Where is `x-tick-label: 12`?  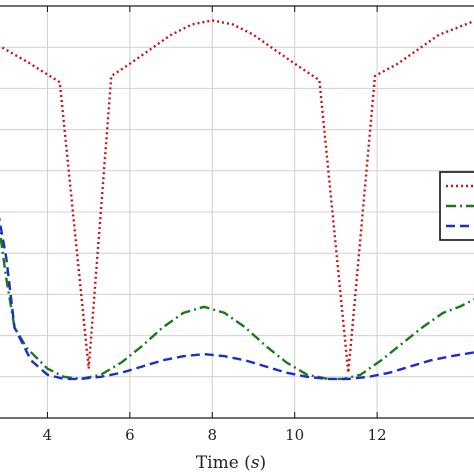
x-tick-label: 12 is located at coordinates (377, 435).